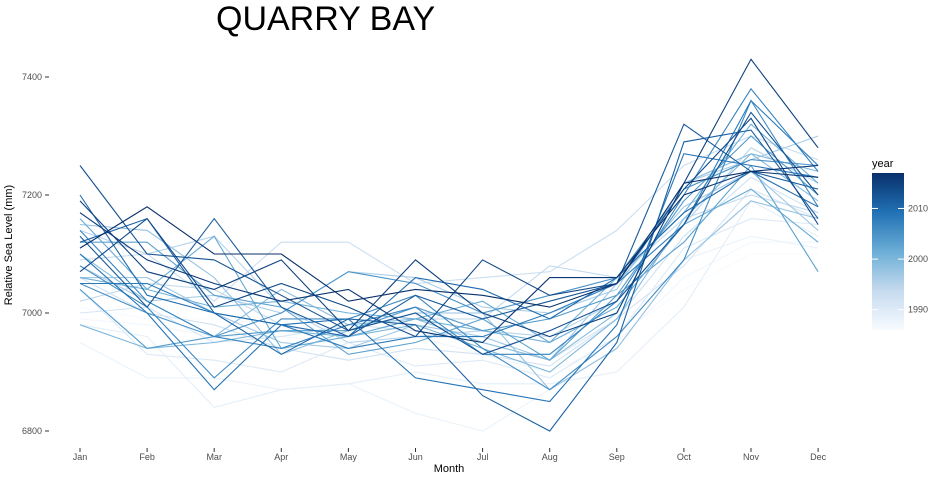 This screenshot has height=480, width=940. What do you see at coordinates (751, 457) in the screenshot?
I see `x-tick-label-nov: Nov` at bounding box center [751, 457].